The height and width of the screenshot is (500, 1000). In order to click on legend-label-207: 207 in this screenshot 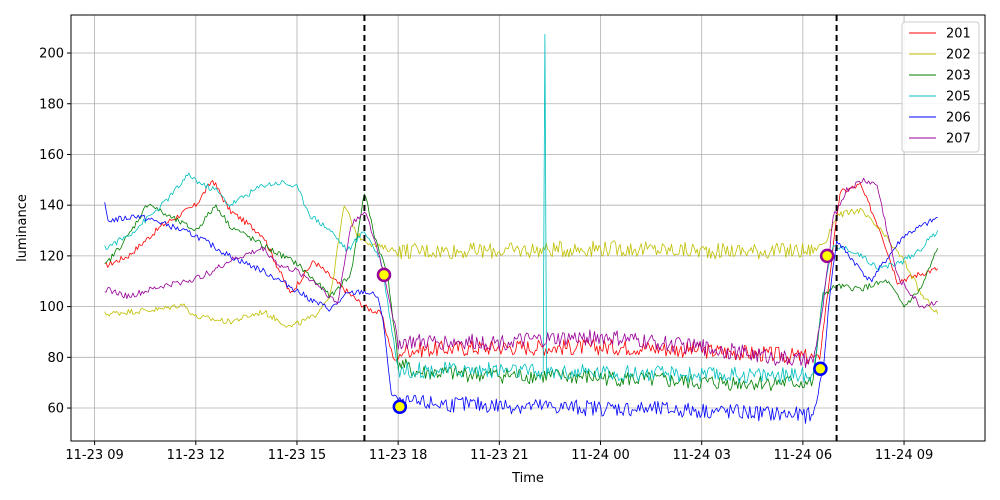, I will do `click(958, 139)`.